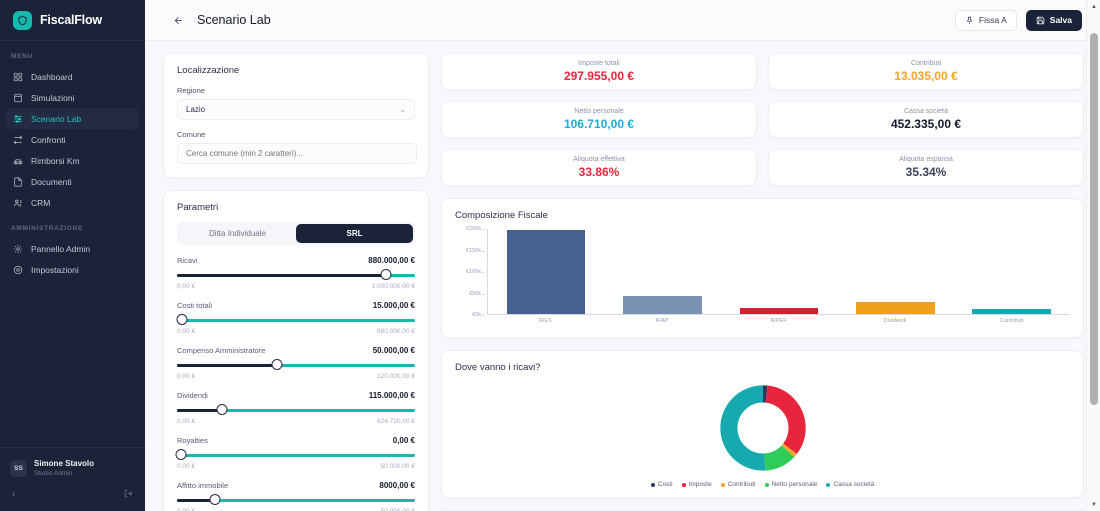 The height and width of the screenshot is (511, 1100). I want to click on kpi-label: Netto personale, so click(599, 111).